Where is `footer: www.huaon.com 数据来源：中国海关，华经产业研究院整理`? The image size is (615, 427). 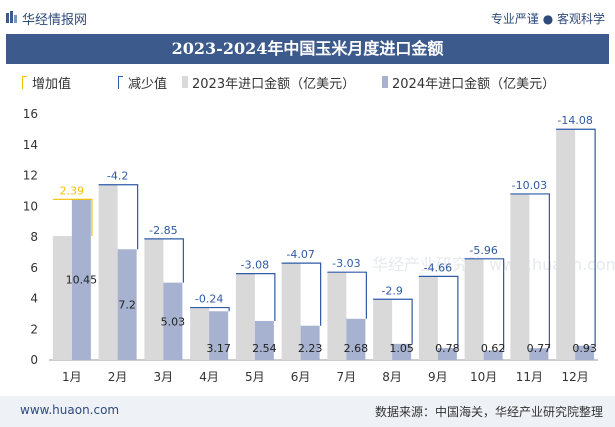
footer: www.huaon.com 数据来源：中国海关，华经产业研究院整理 is located at coordinates (307, 411).